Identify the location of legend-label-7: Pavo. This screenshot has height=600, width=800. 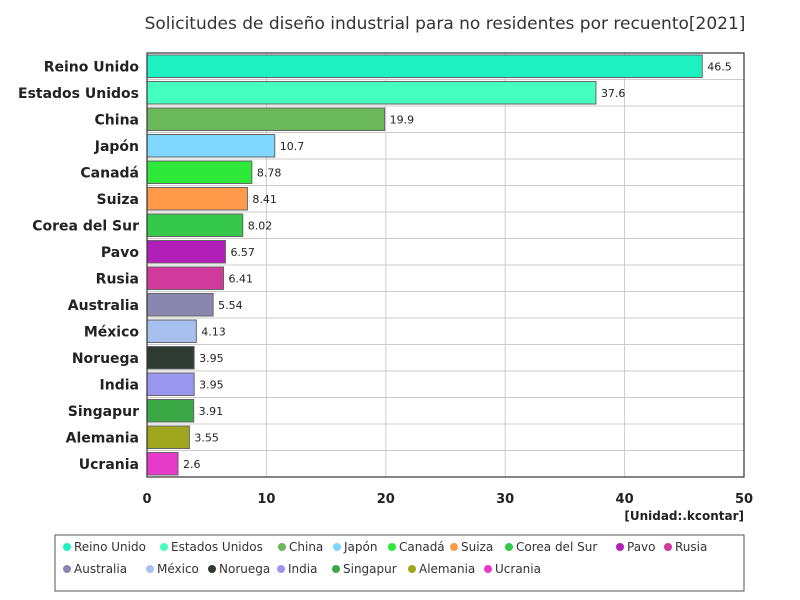
(641, 547).